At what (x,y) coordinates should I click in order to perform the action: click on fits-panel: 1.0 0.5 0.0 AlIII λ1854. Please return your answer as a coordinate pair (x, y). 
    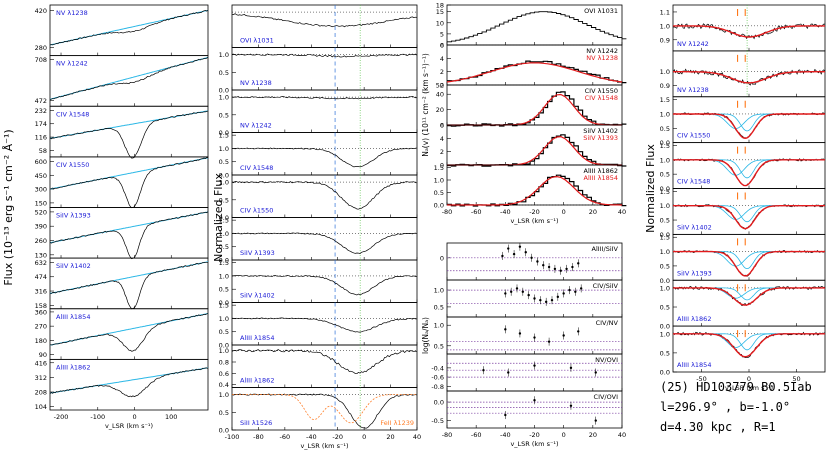
    Looking at the image, I should click on (743, 351).